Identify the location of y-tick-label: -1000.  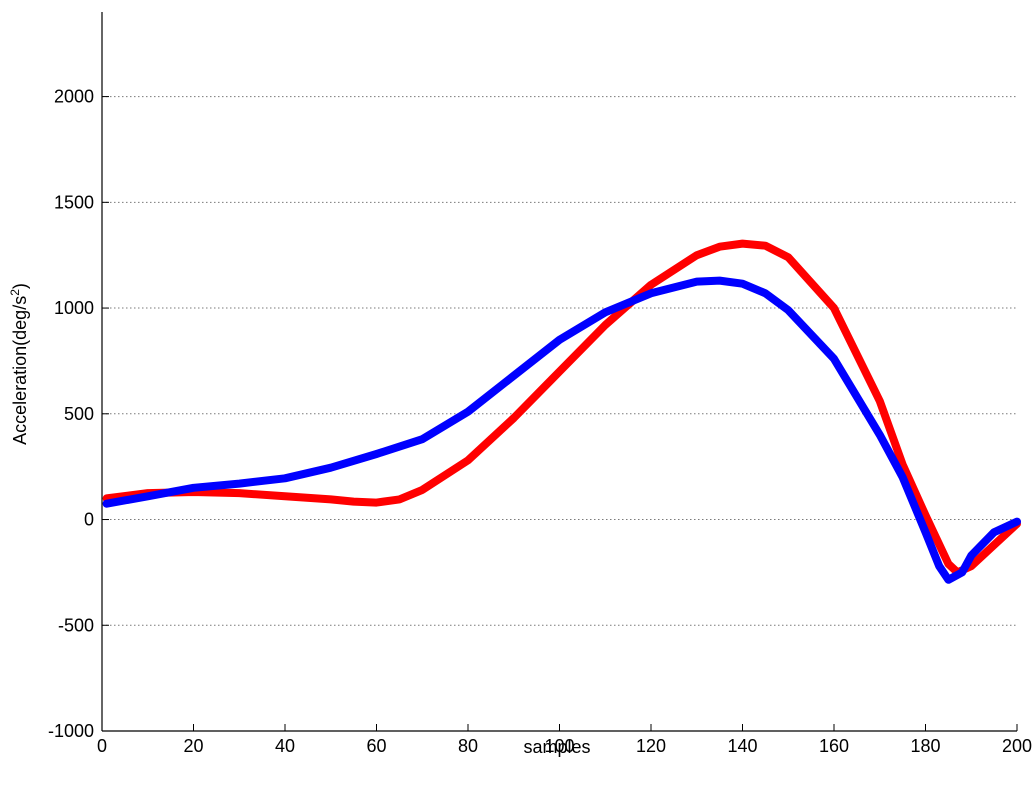
(71, 731).